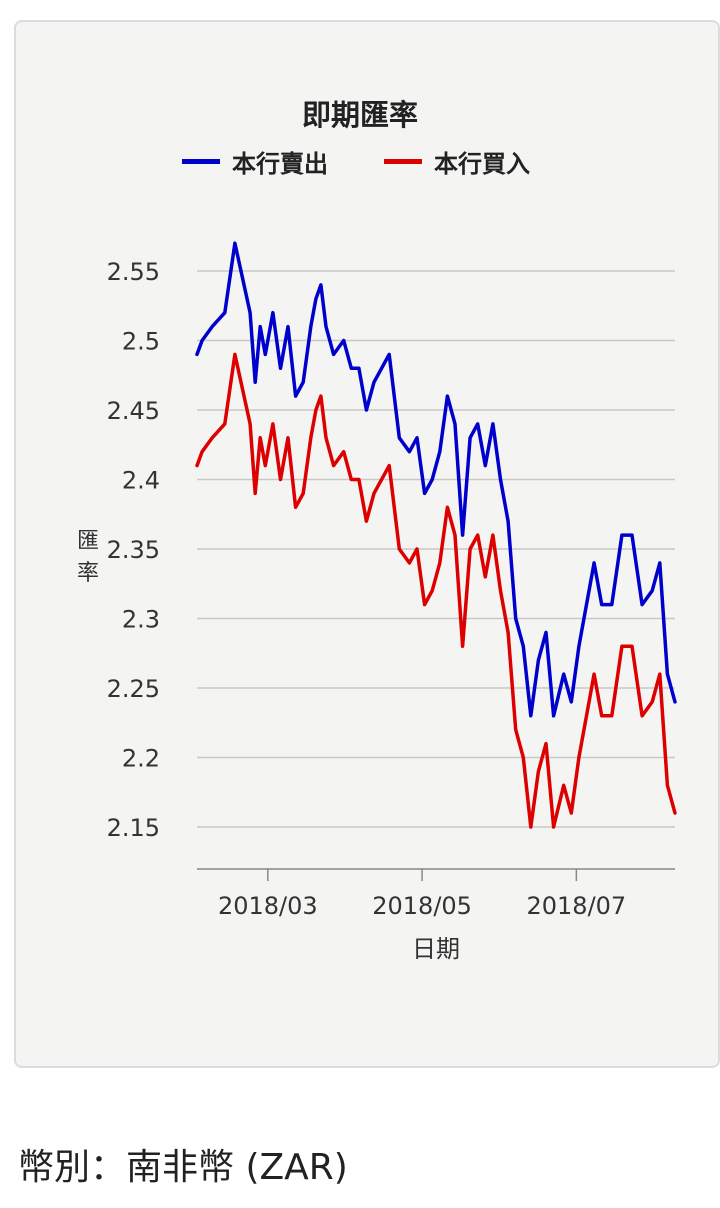  Describe the element at coordinates (201, 161) in the screenshot. I see `legend-swatch-sell` at that location.